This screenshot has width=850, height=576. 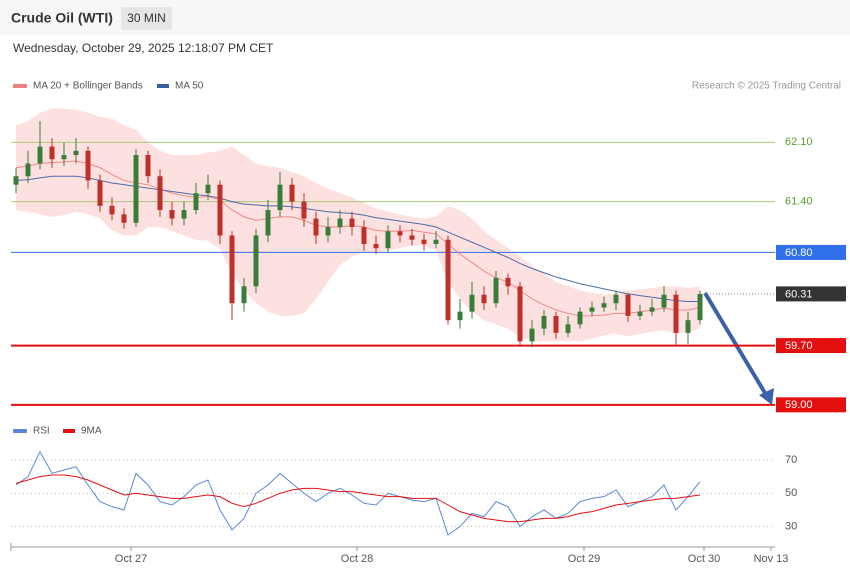 I want to click on timeframe-badge, so click(x=146, y=18).